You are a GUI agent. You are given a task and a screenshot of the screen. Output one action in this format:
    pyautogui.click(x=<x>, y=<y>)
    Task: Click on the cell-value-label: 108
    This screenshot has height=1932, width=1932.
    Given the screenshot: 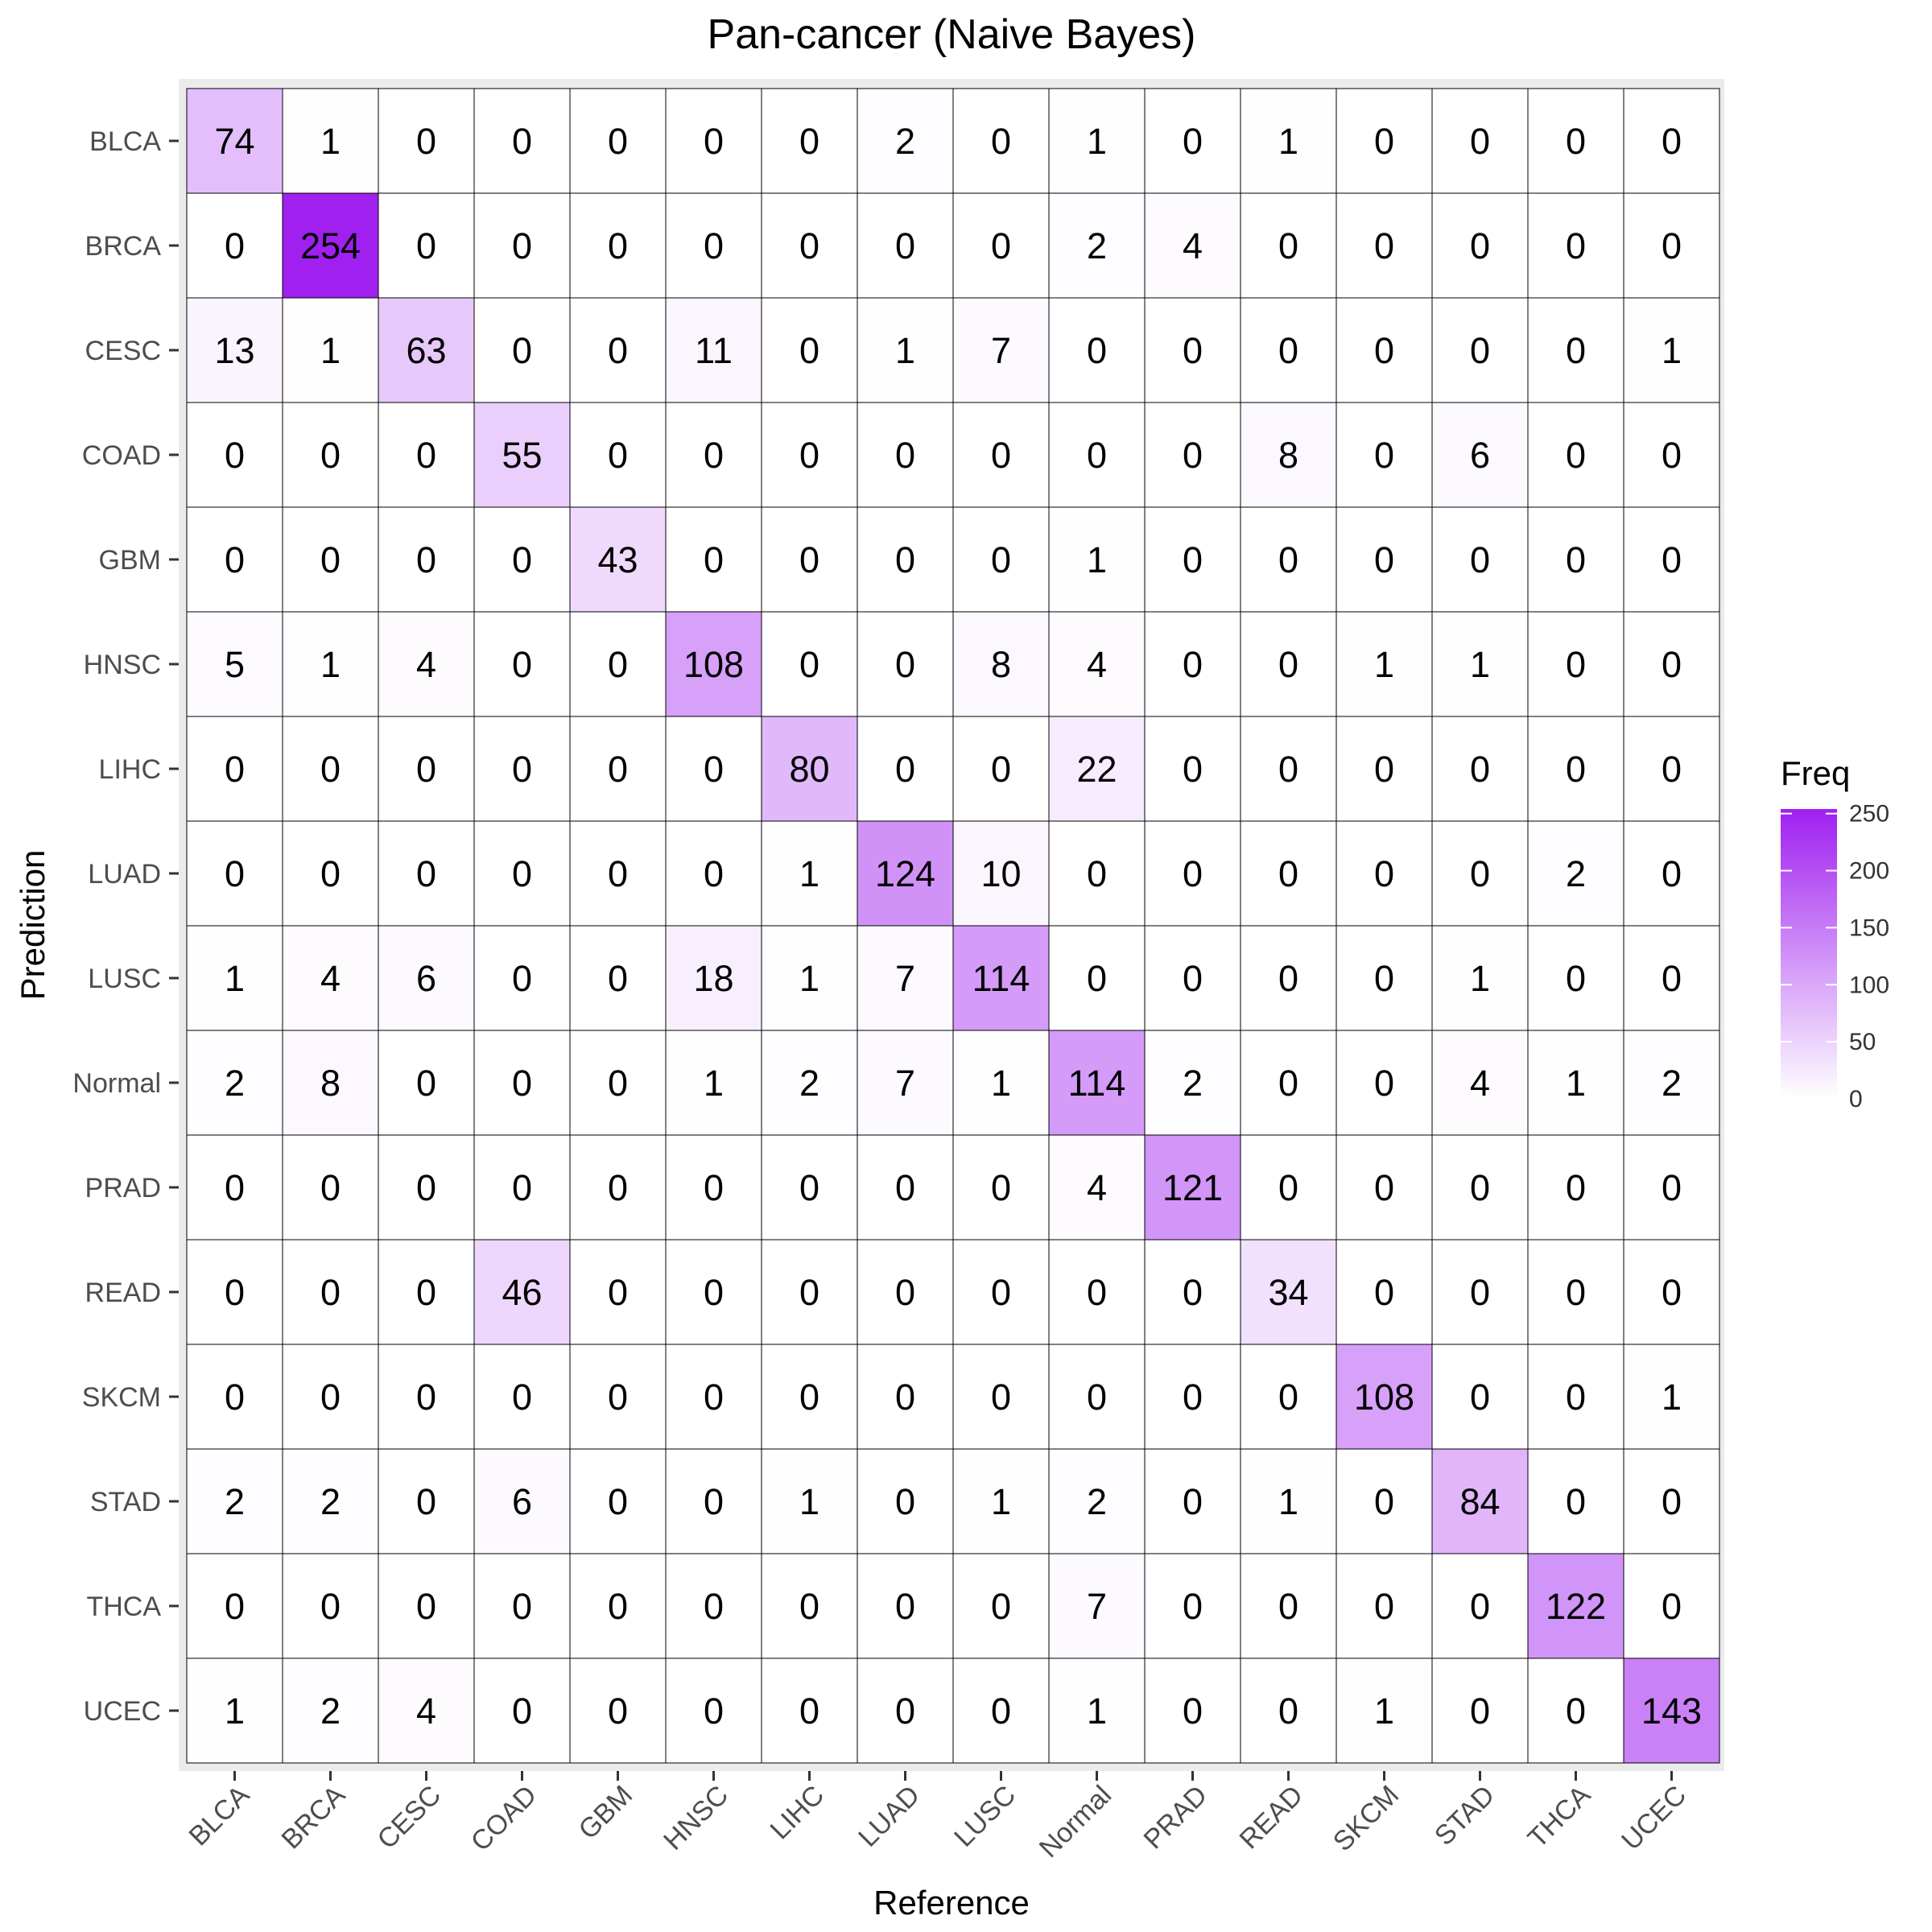 What is the action you would take?
    pyautogui.click(x=1384, y=1397)
    